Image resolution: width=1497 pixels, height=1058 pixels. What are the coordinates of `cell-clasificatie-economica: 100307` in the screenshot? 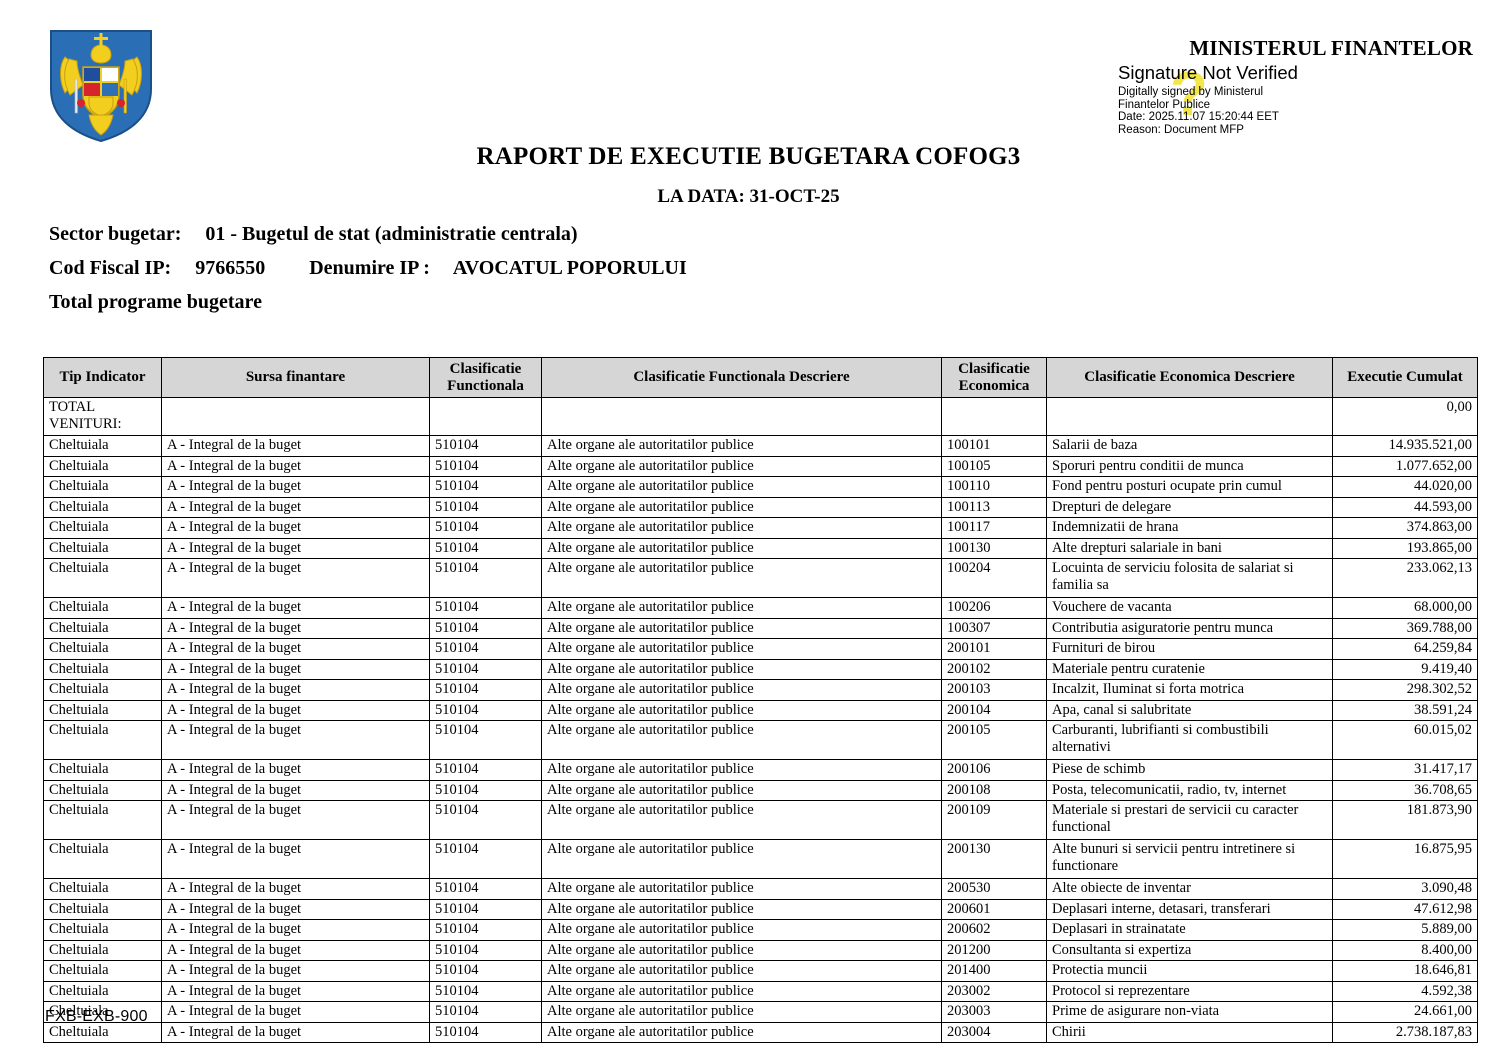 It's located at (994, 628).